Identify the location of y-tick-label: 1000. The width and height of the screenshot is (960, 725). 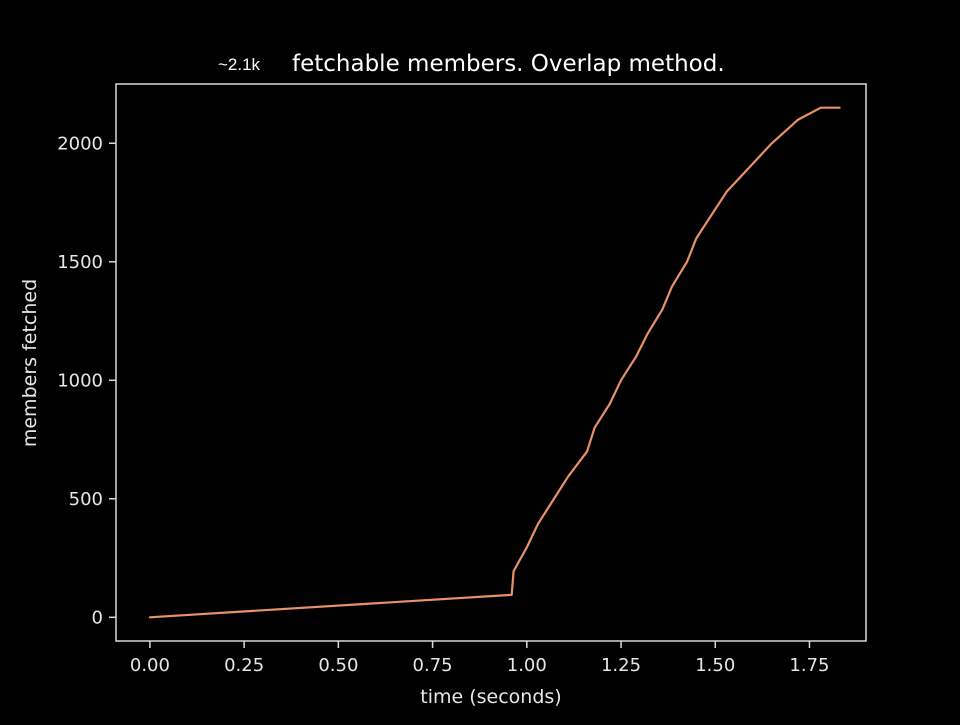
(80, 380).